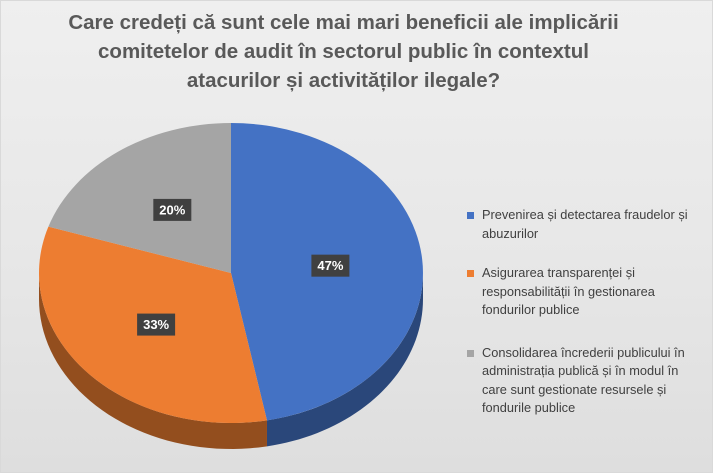 The image size is (715, 475). I want to click on legend-label-line: care sunt gestionate resursele și, so click(574, 389).